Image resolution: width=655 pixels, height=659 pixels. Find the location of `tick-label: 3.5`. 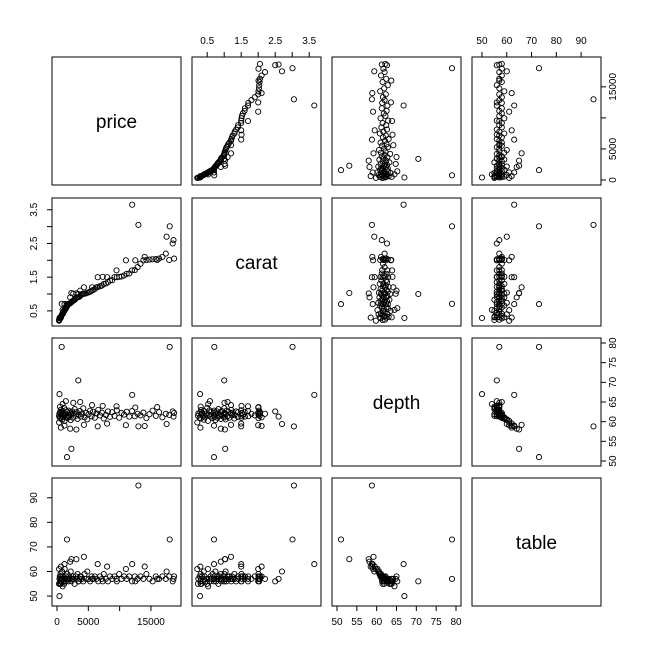

tick-label: 3.5 is located at coordinates (34, 209).